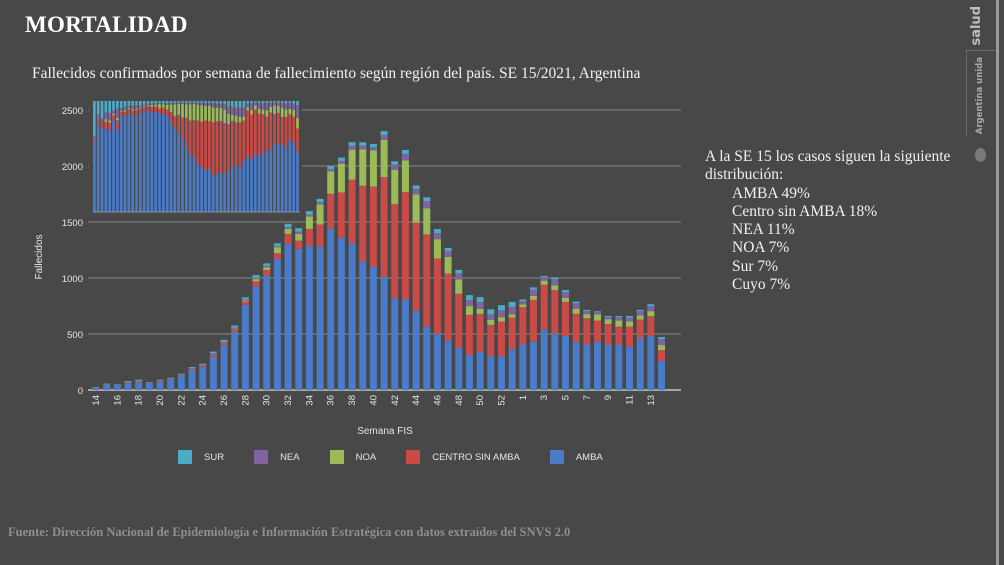  I want to click on legend-item: NOA, so click(352, 457).